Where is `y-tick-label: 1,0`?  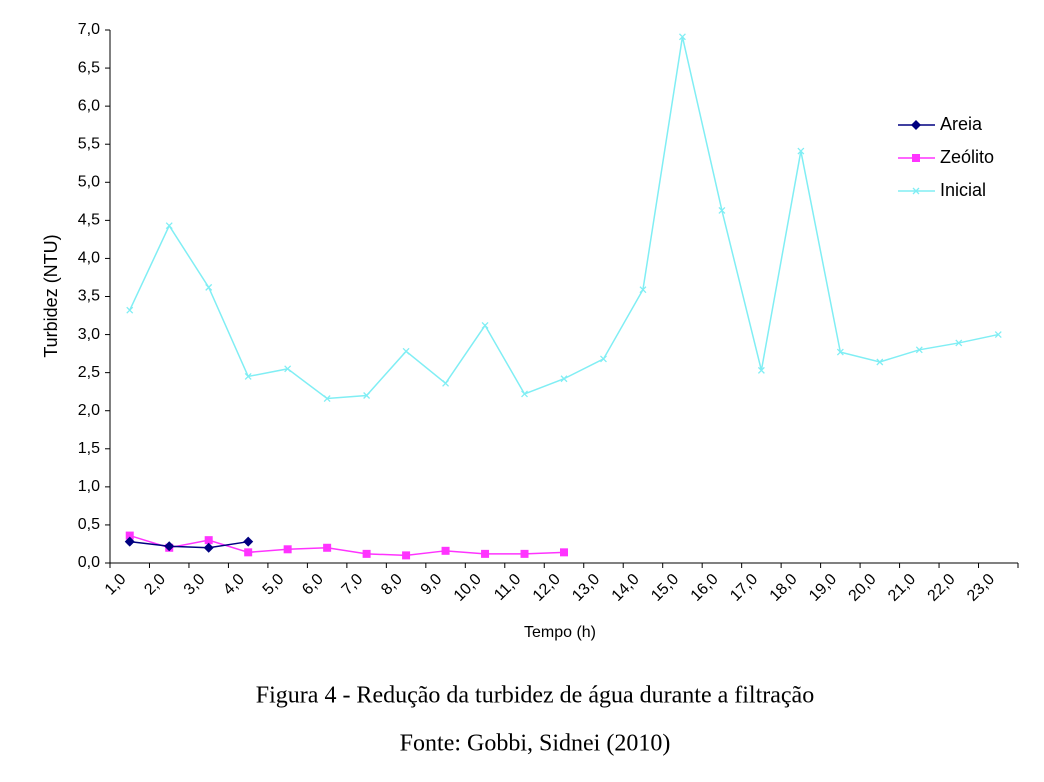 y-tick-label: 1,0 is located at coordinates (89, 486).